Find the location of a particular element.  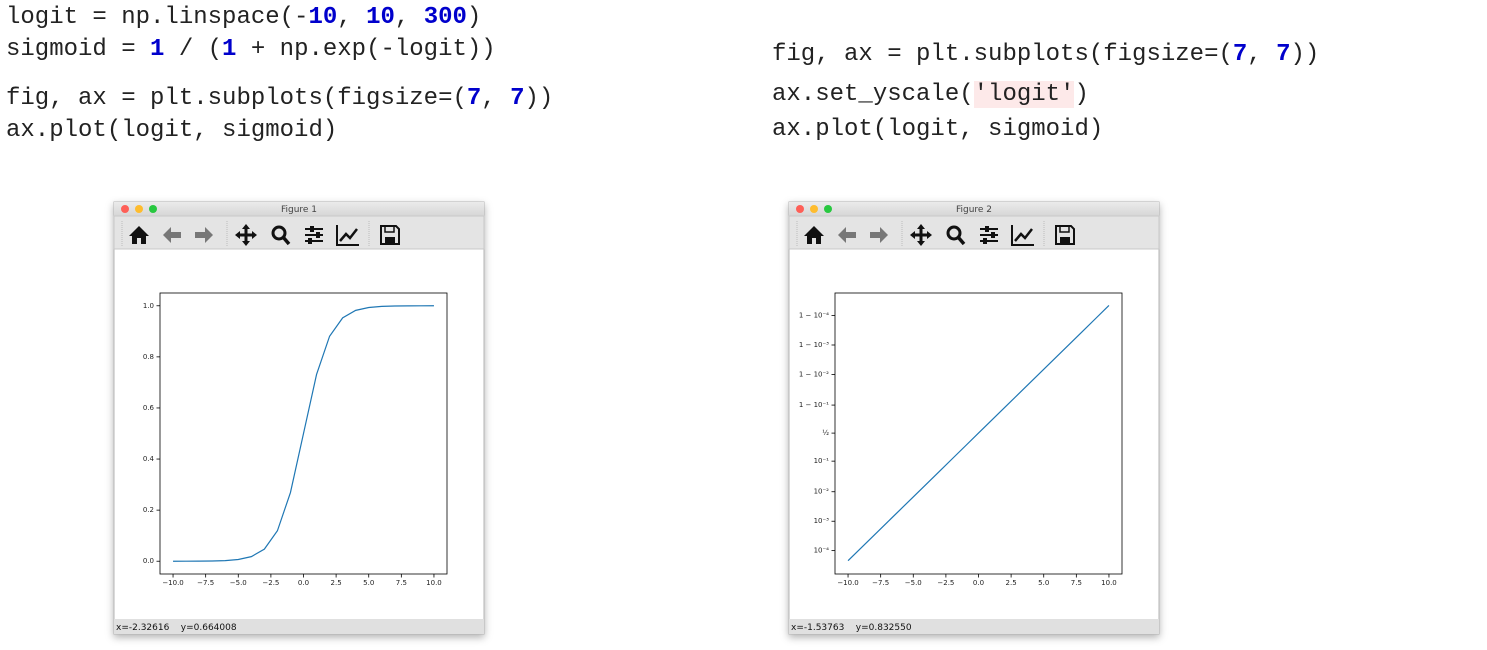

code-token: / ( is located at coordinates (193, 49).